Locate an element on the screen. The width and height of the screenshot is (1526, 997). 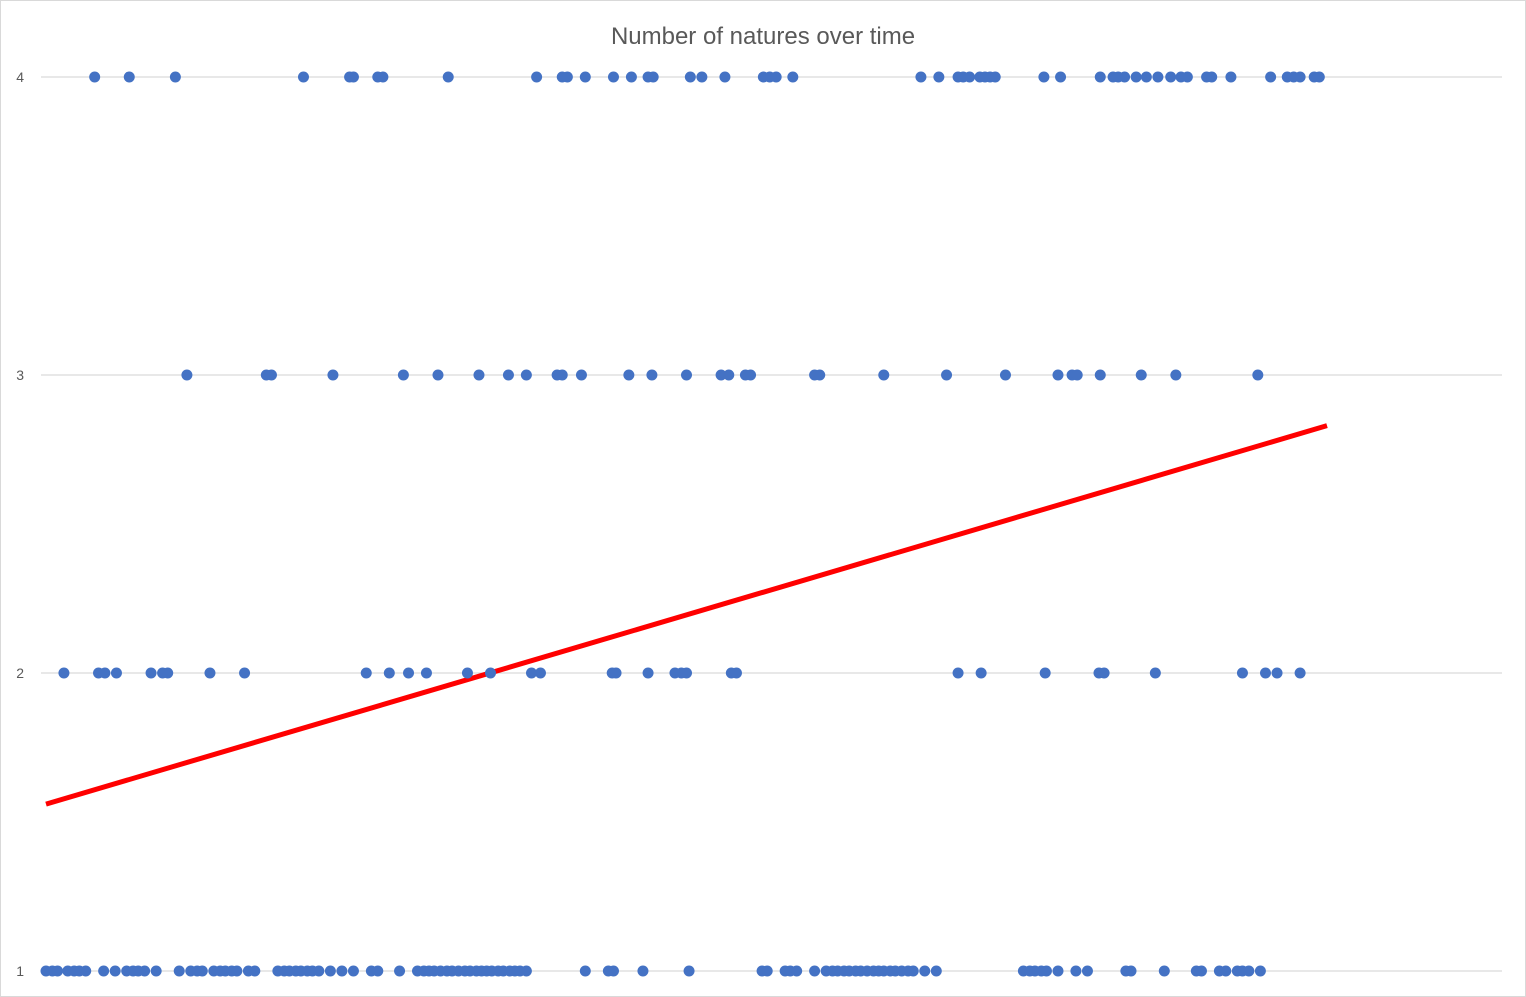
y-tick-label: 3 is located at coordinates (20, 375).